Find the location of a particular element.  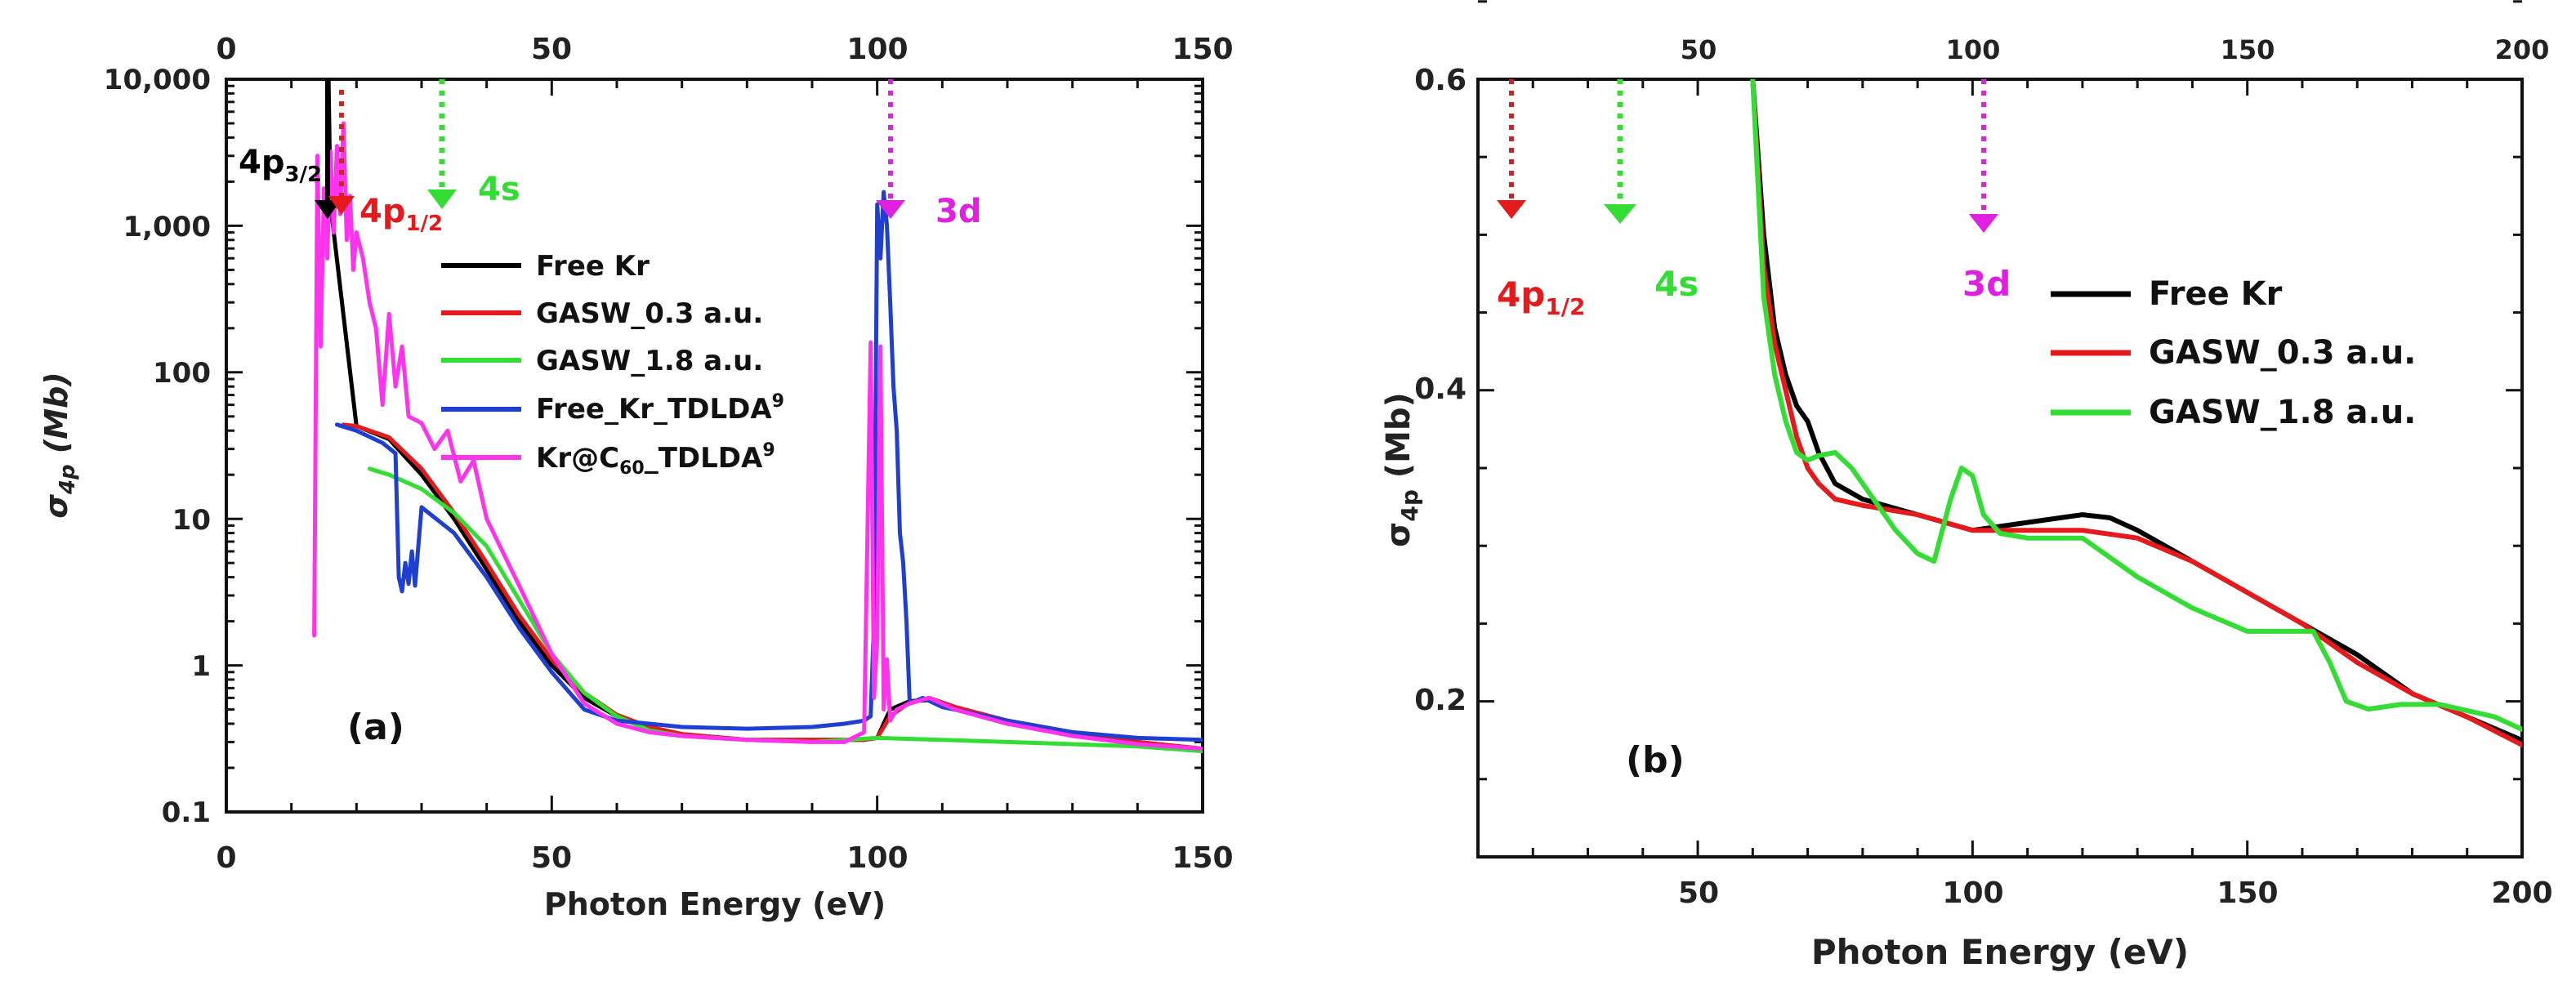

legend-label-main: Free_Kr_TDLDA is located at coordinates (654, 409).